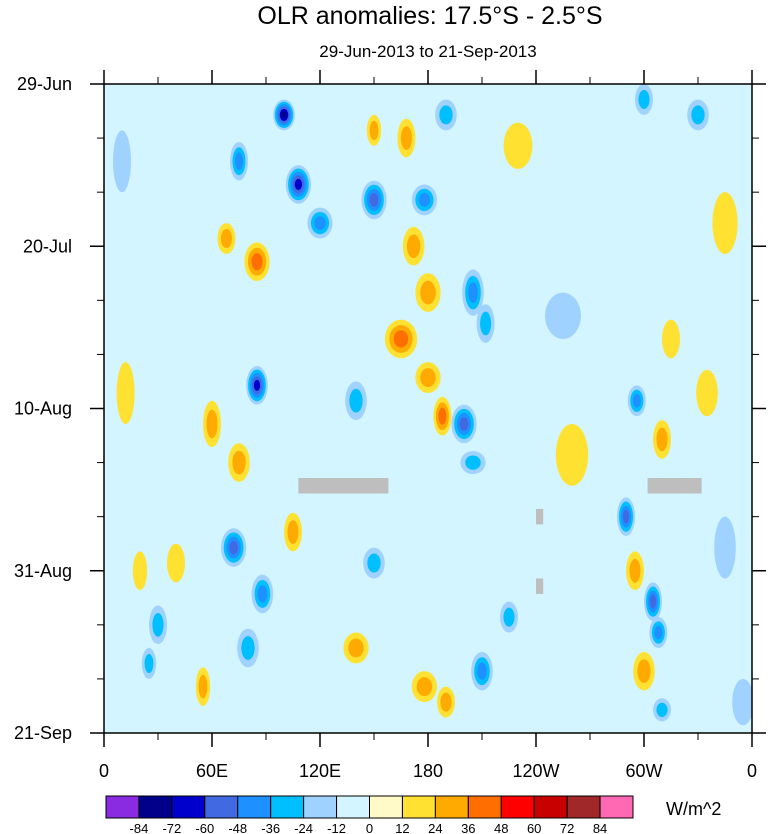 This screenshot has width=771, height=834. Describe the element at coordinates (501, 827) in the screenshot. I see `colorbar-label: 48` at that location.